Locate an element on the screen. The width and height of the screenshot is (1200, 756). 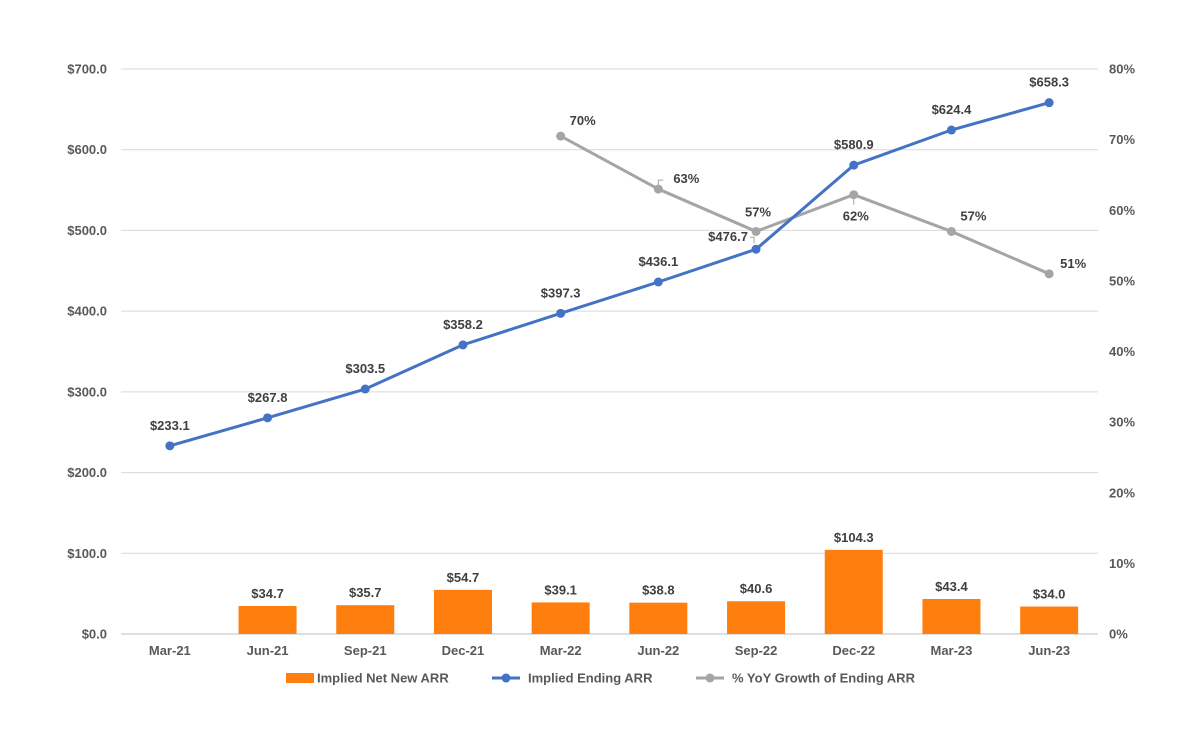
bar-data-label: $38.8 is located at coordinates (658, 590).